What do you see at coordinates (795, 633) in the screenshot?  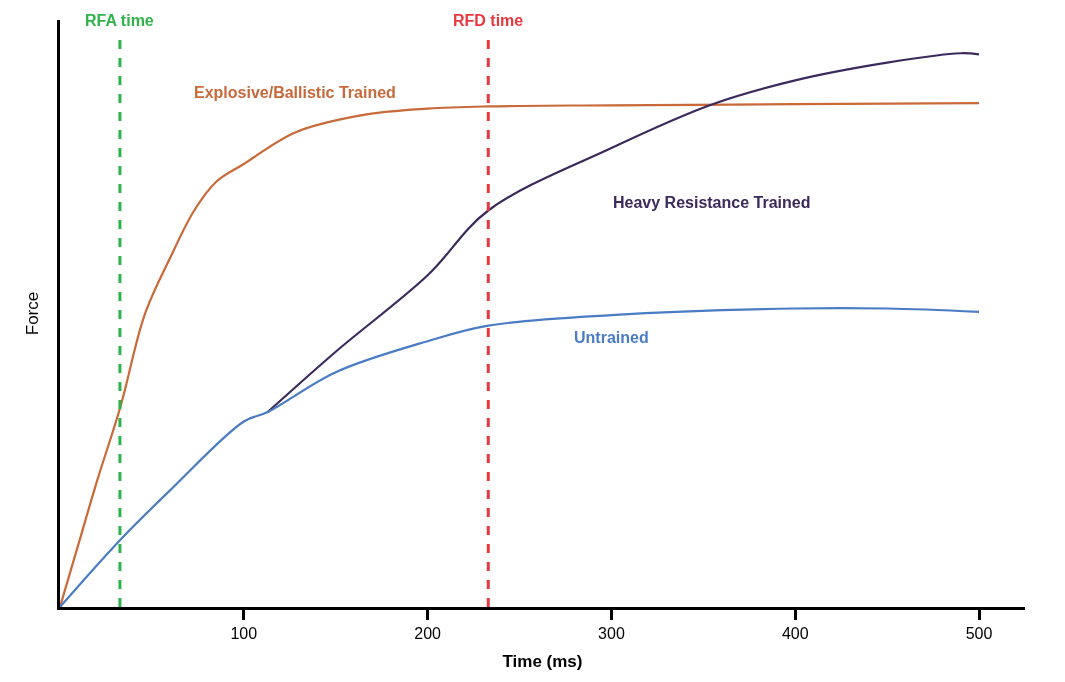 I see `x-tick-label: 400` at bounding box center [795, 633].